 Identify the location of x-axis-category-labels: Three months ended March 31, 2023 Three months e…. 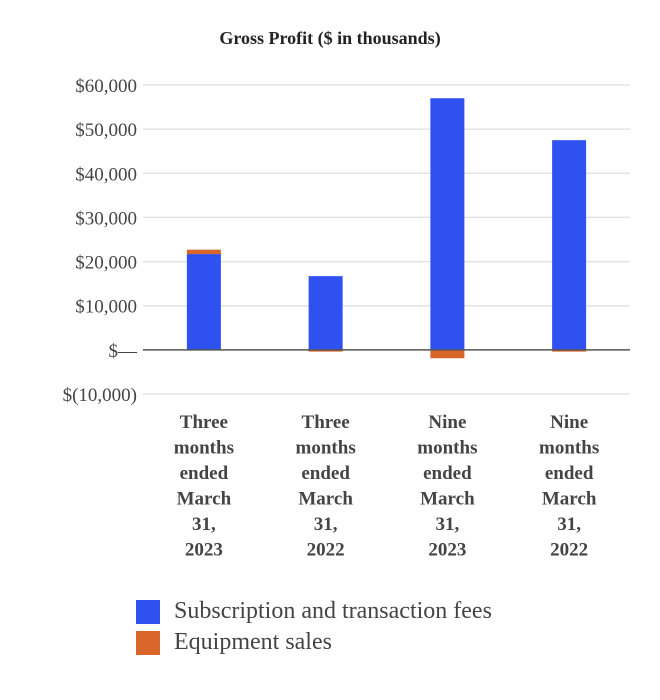
(386, 486).